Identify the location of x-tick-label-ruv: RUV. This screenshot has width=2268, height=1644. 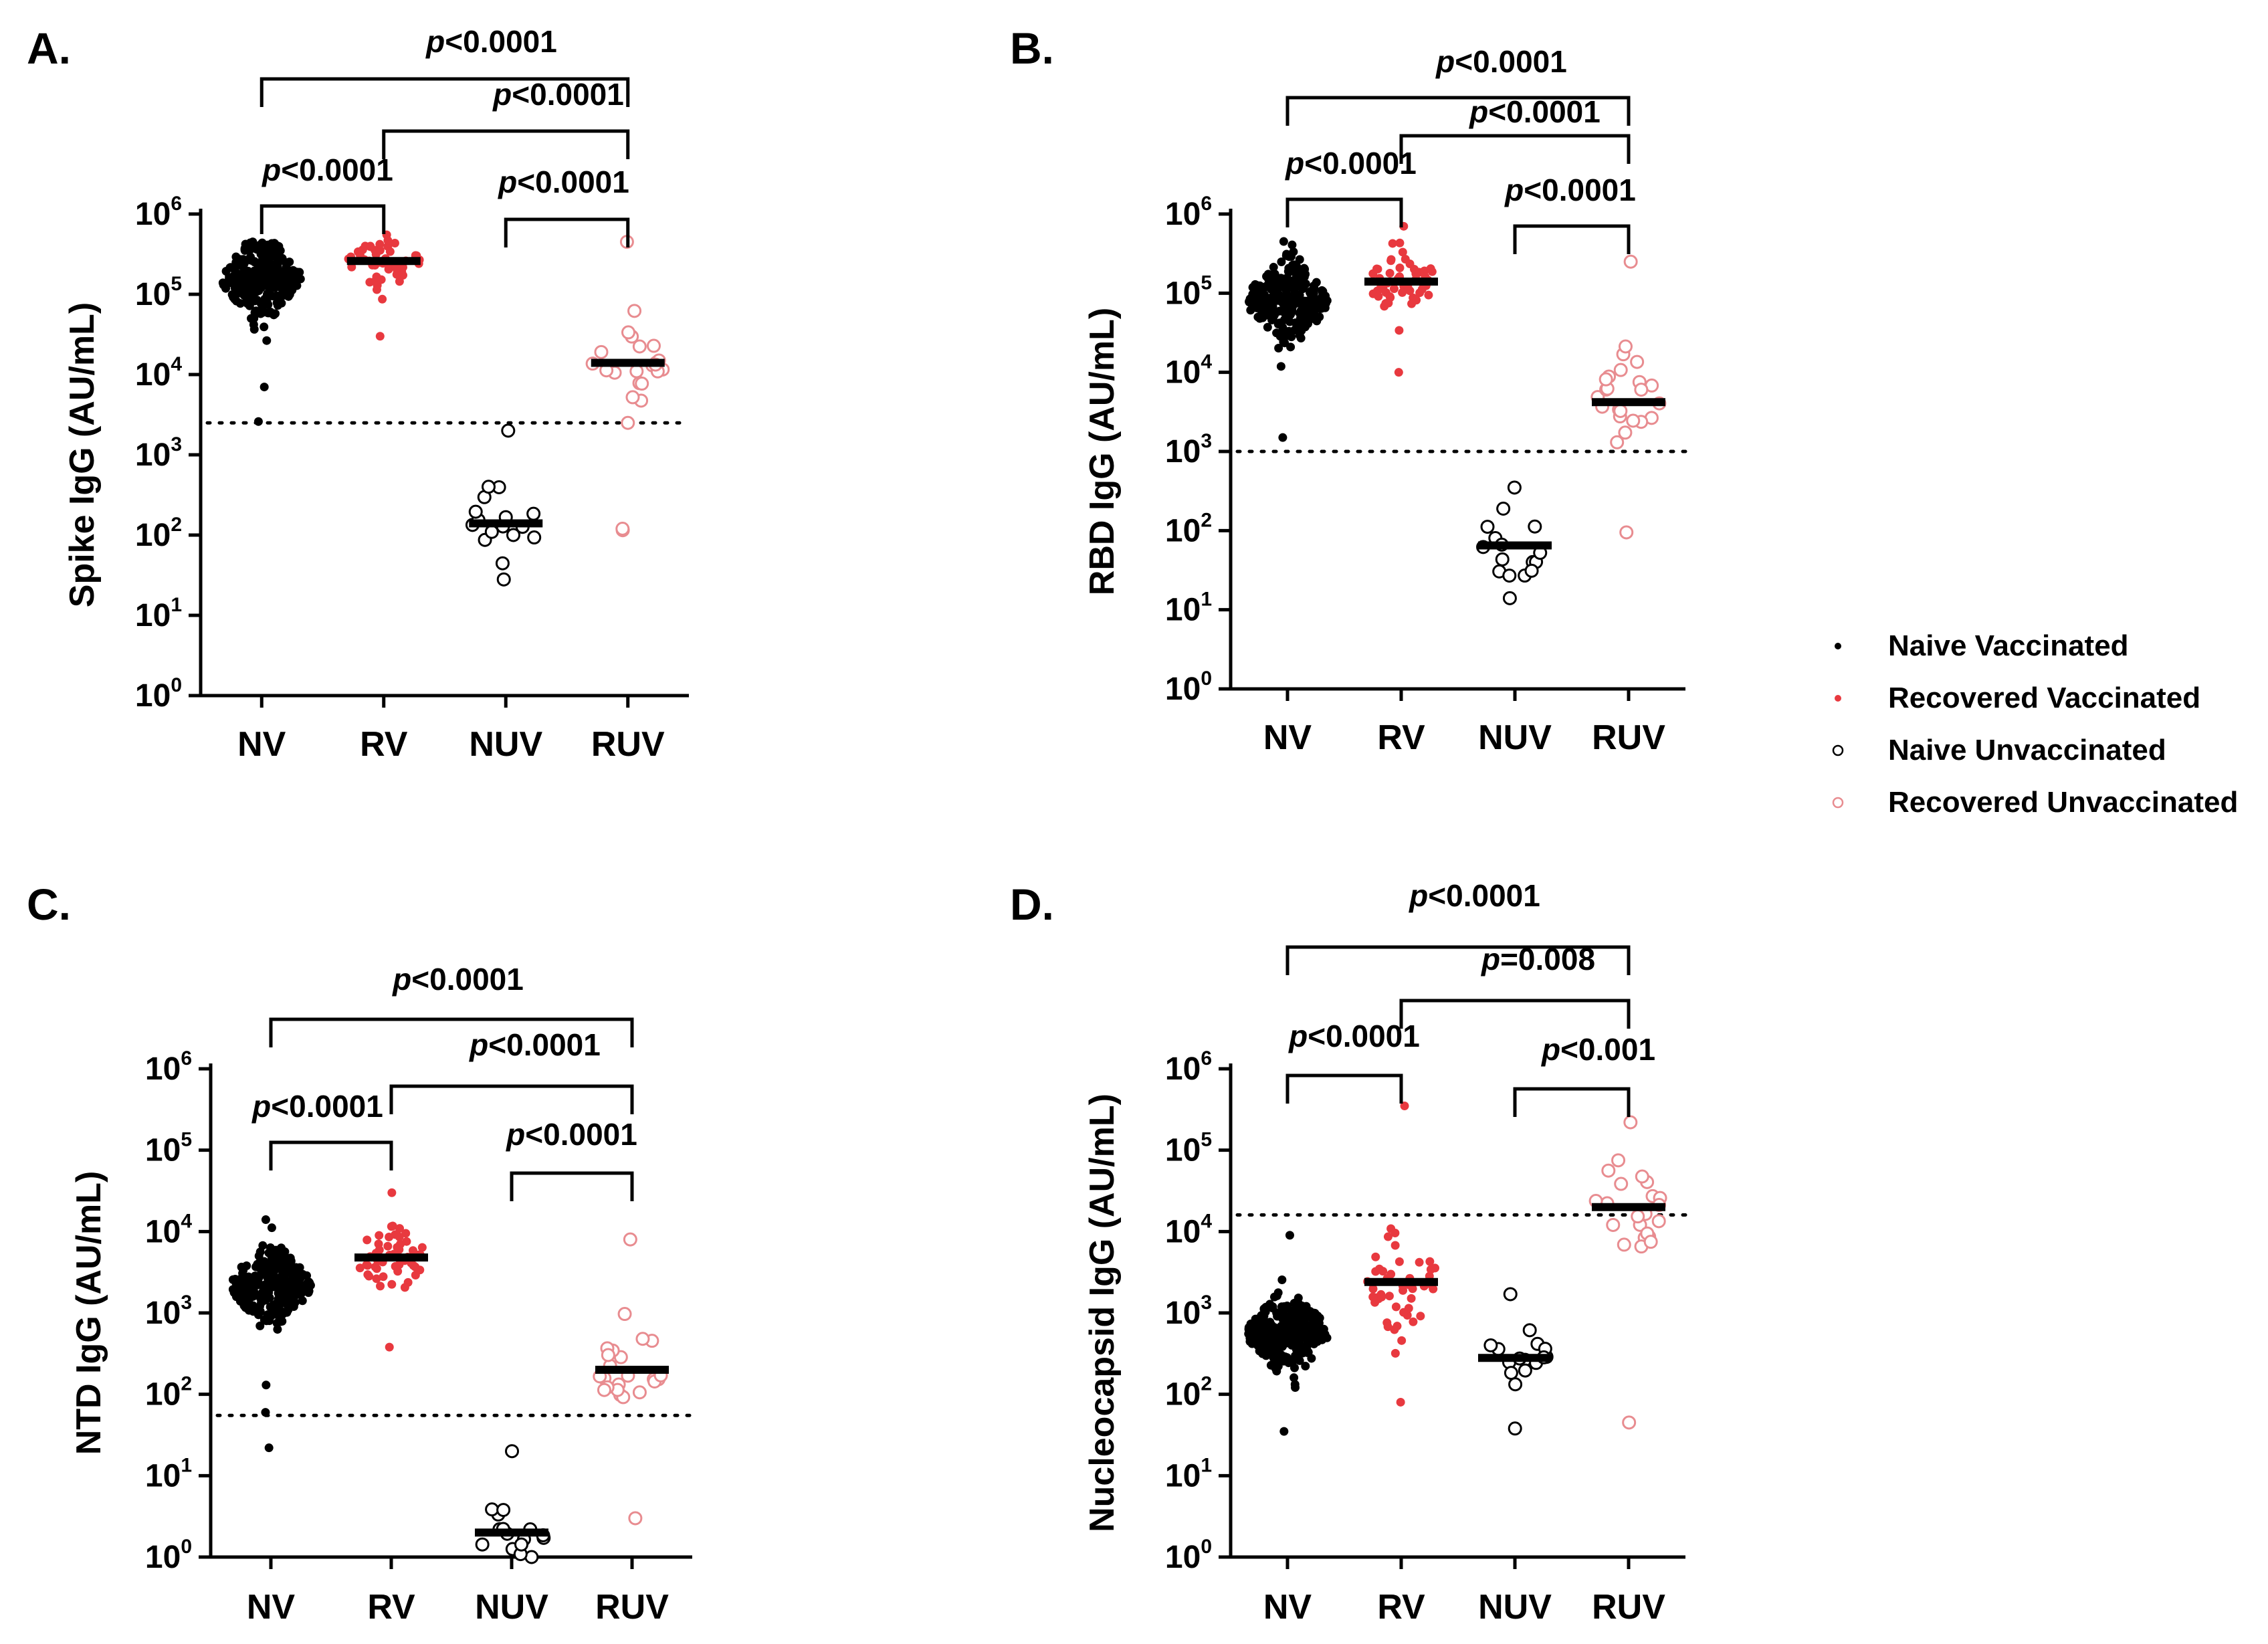
(628, 744).